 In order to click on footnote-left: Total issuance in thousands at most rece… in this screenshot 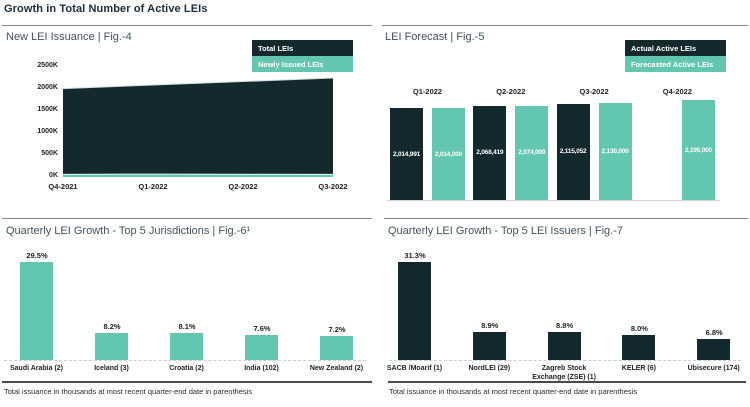, I will do `click(128, 391)`.